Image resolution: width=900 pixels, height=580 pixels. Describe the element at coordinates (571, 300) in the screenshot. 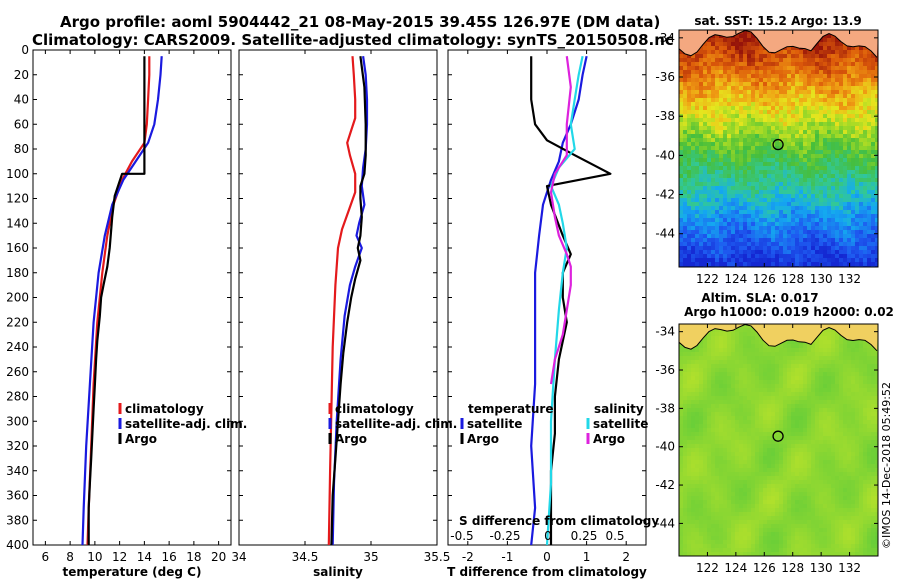

I see `series-line-temperature-argo` at that location.